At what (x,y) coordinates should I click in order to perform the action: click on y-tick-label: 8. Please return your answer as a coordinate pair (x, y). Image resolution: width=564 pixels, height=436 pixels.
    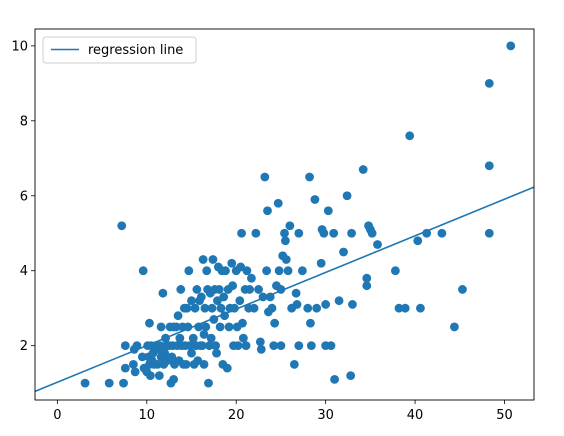
    Looking at the image, I should click on (24, 121).